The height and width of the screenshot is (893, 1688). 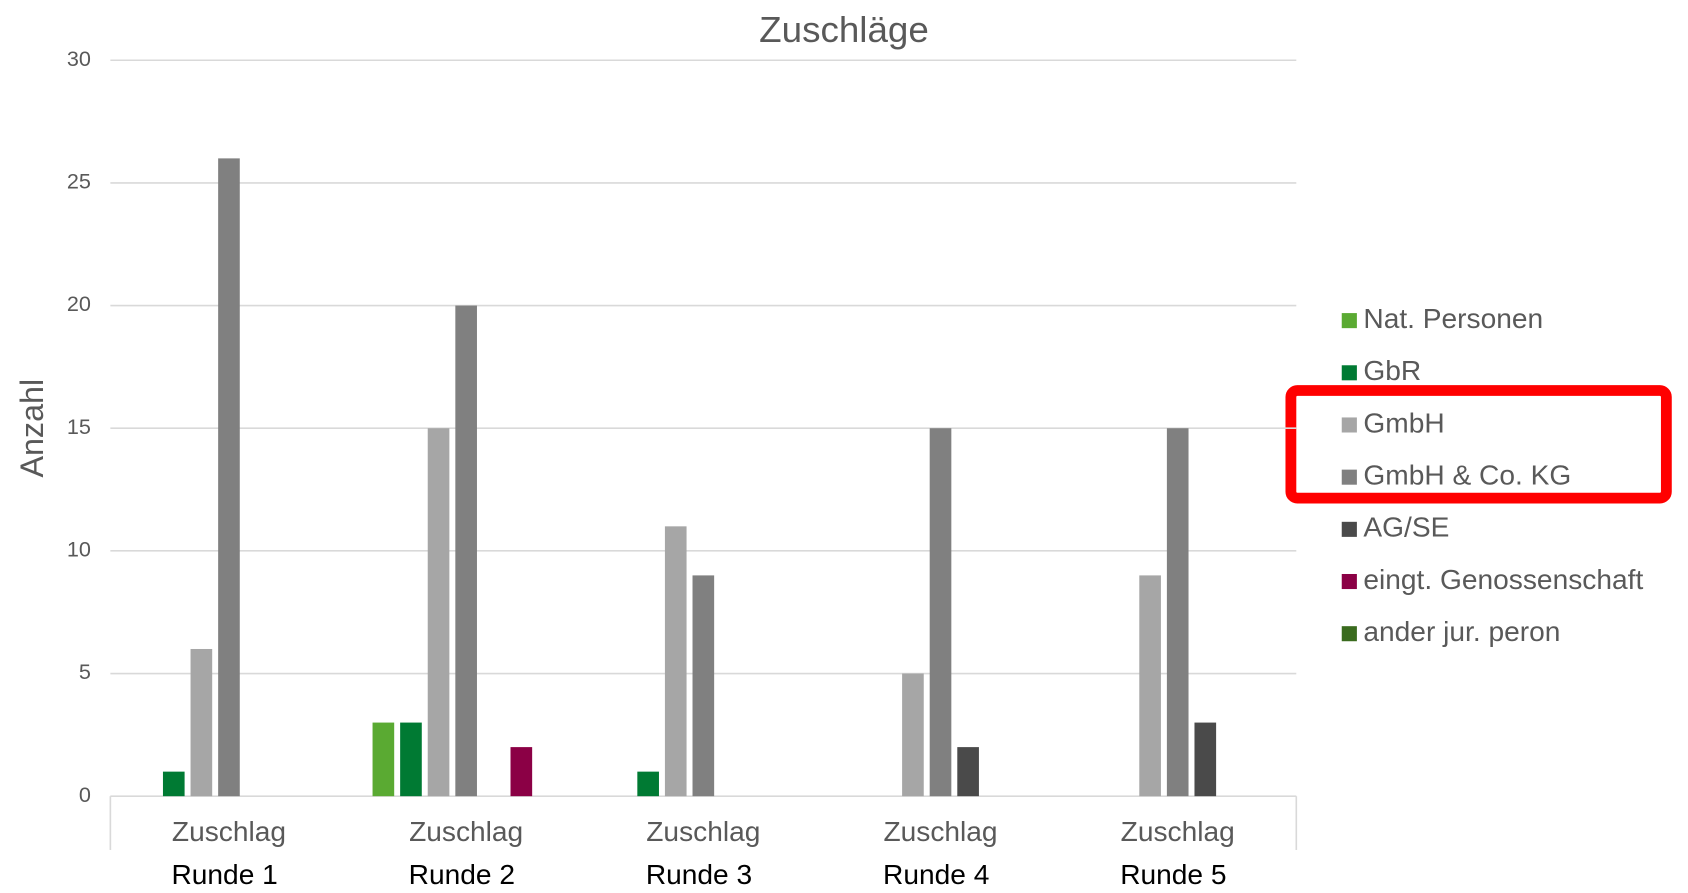 I want to click on legend-label: Nat. Personen, so click(x=1453, y=318).